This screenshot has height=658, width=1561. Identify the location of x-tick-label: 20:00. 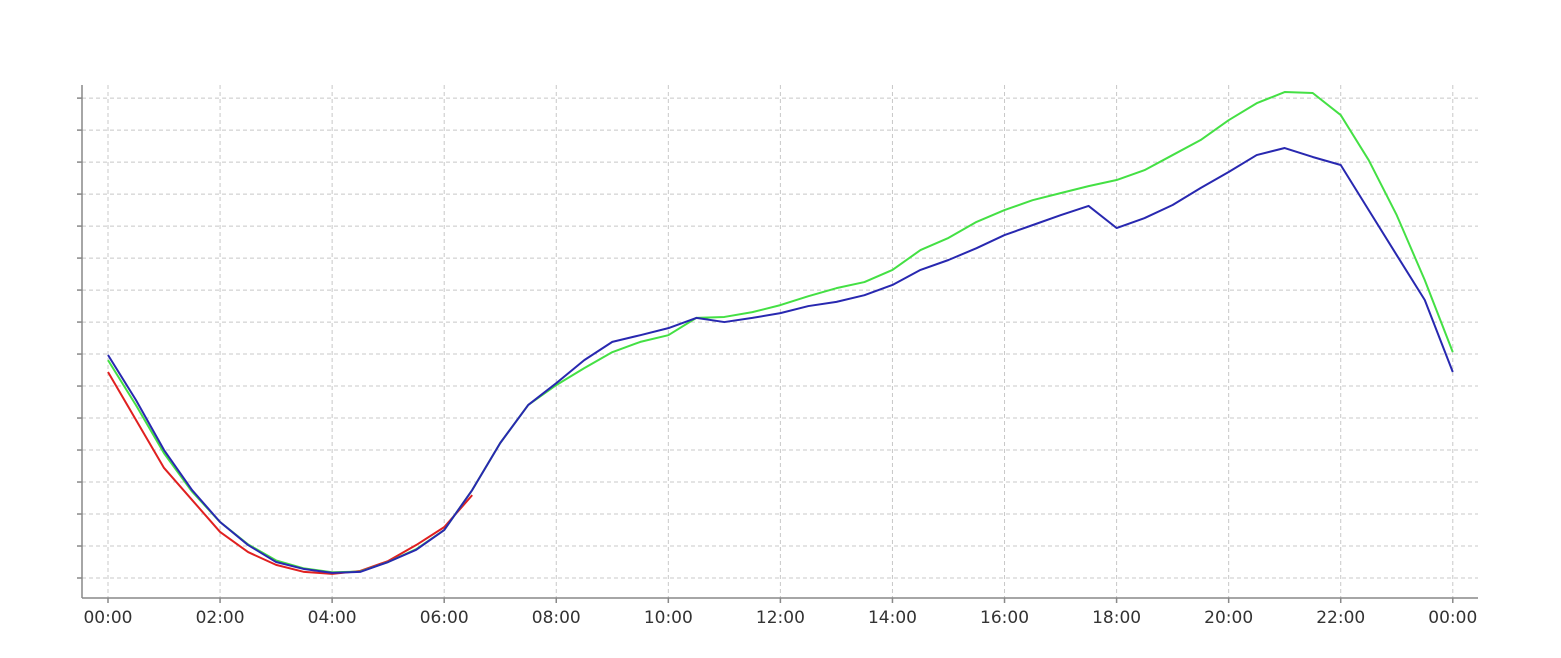
(1228, 618).